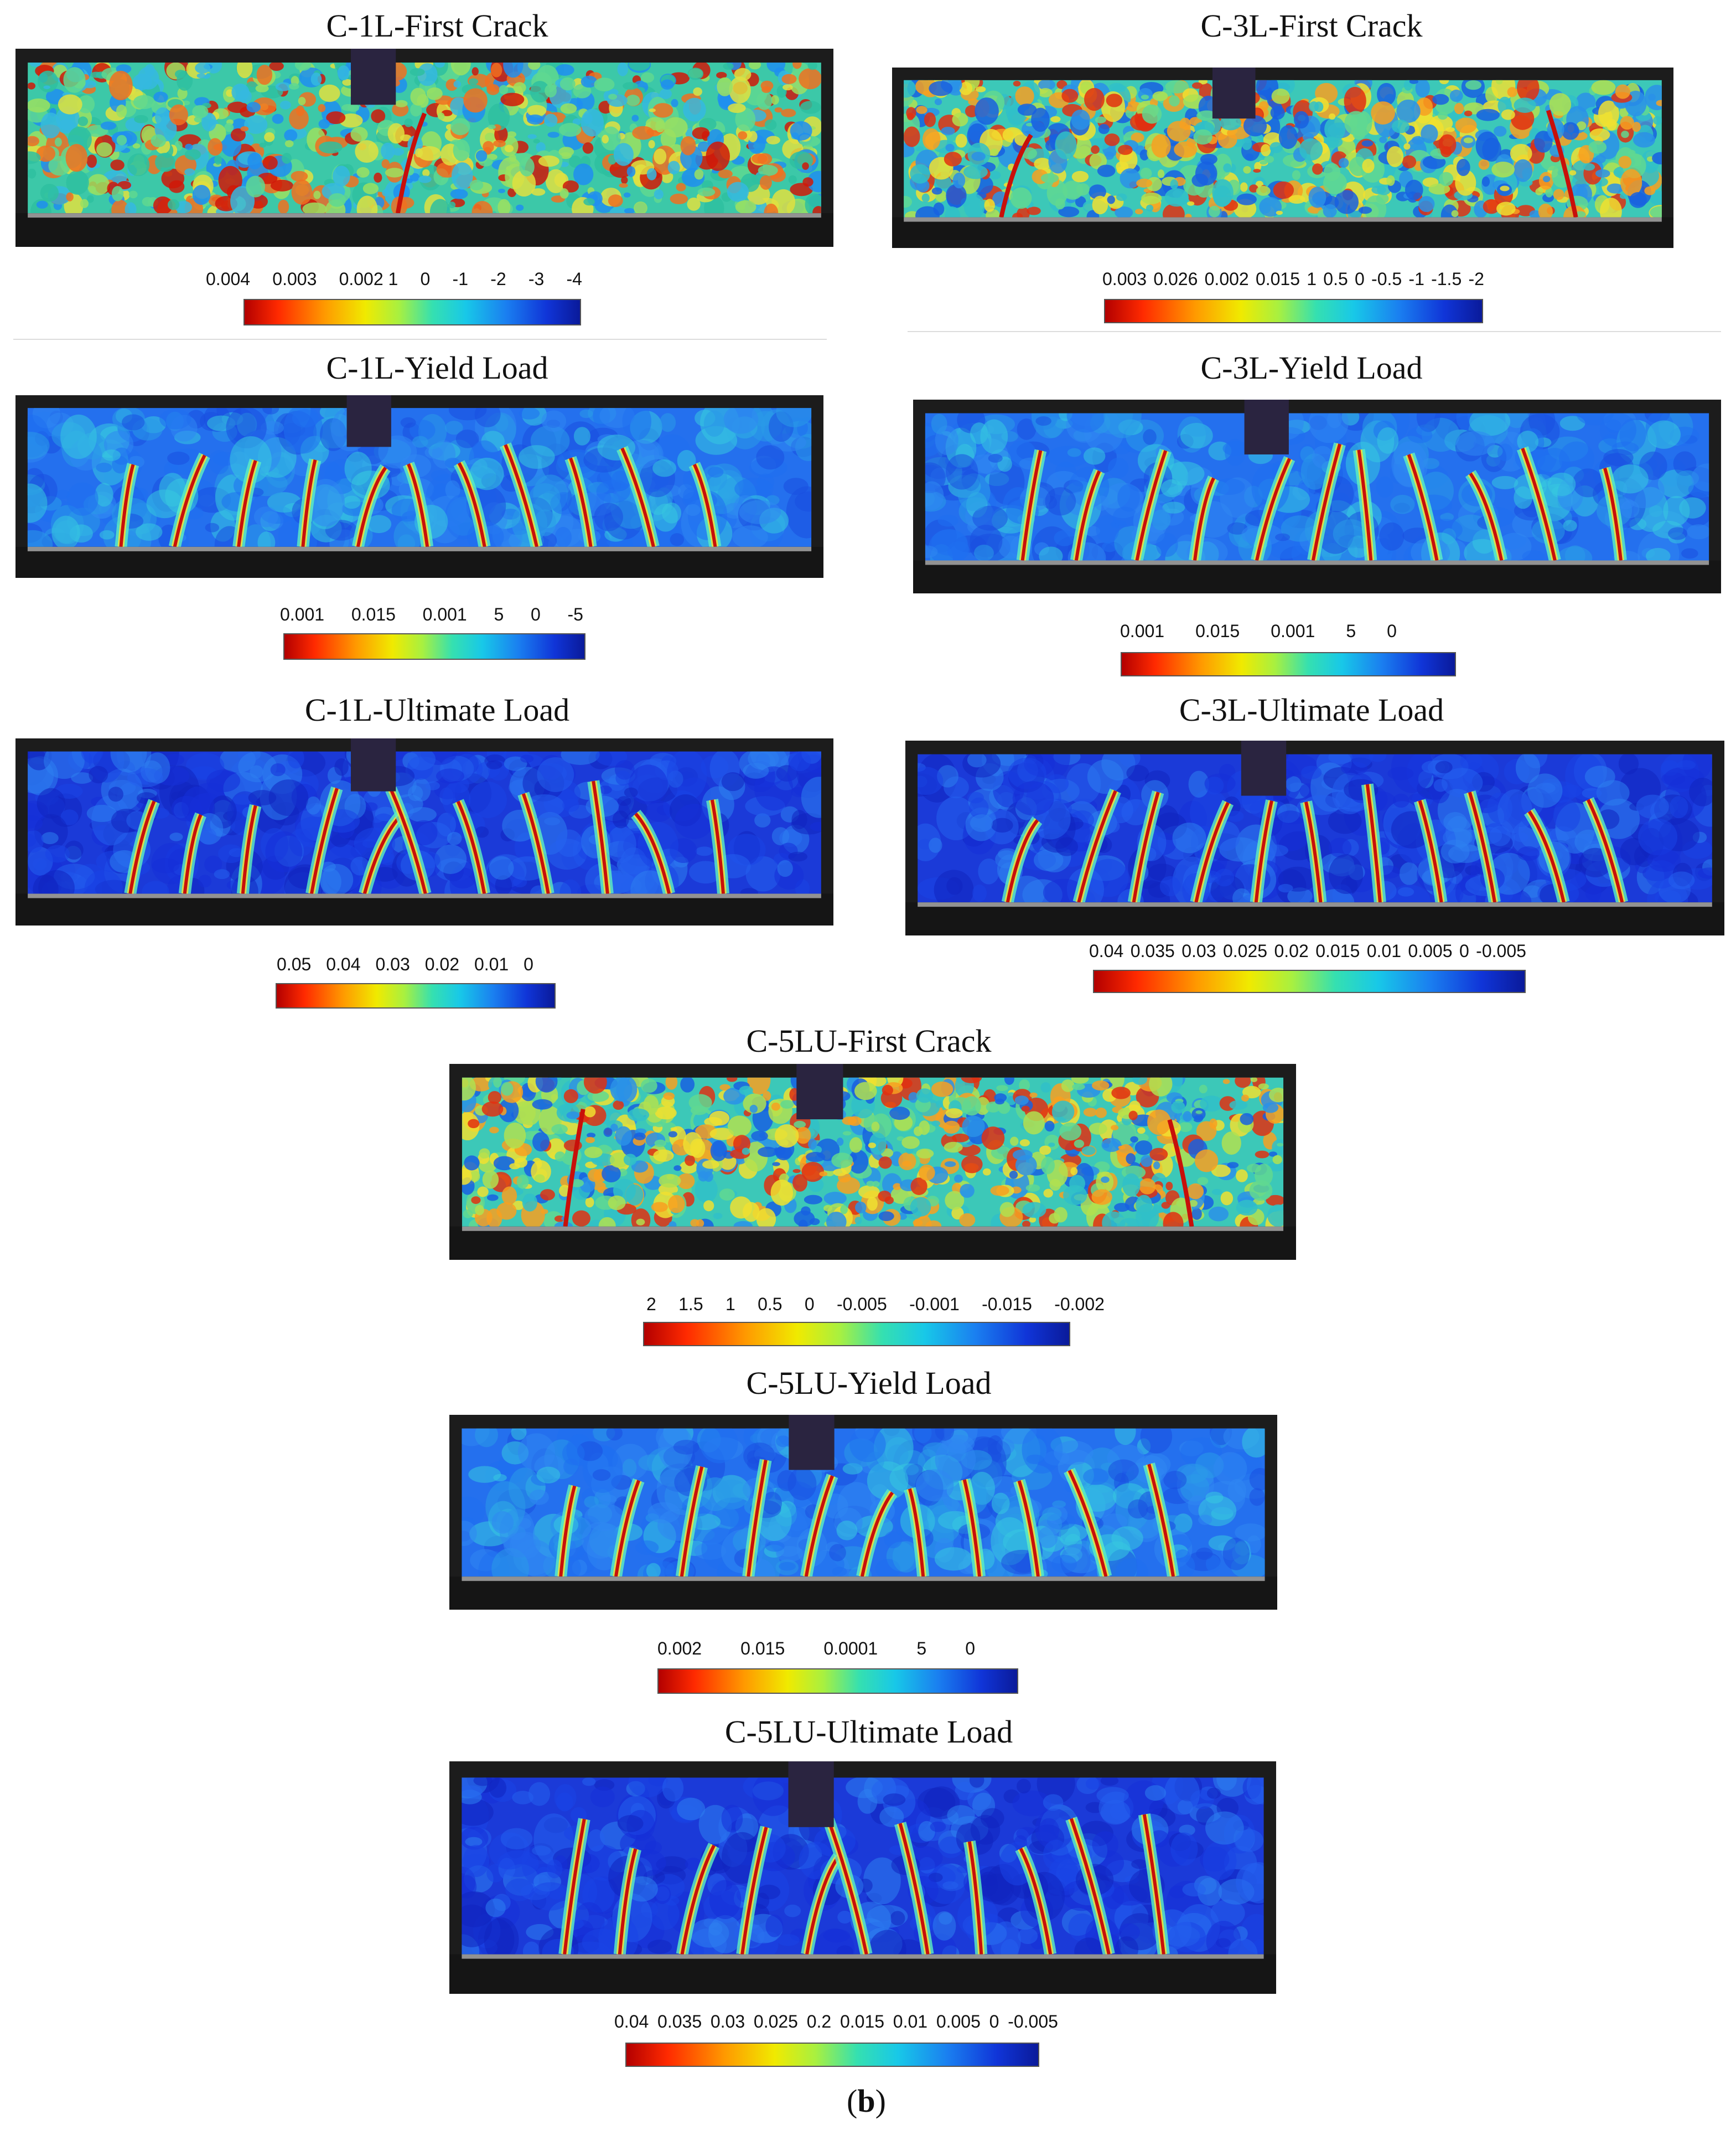 The image size is (1736, 2130). I want to click on crack-line, so click(249, 849).